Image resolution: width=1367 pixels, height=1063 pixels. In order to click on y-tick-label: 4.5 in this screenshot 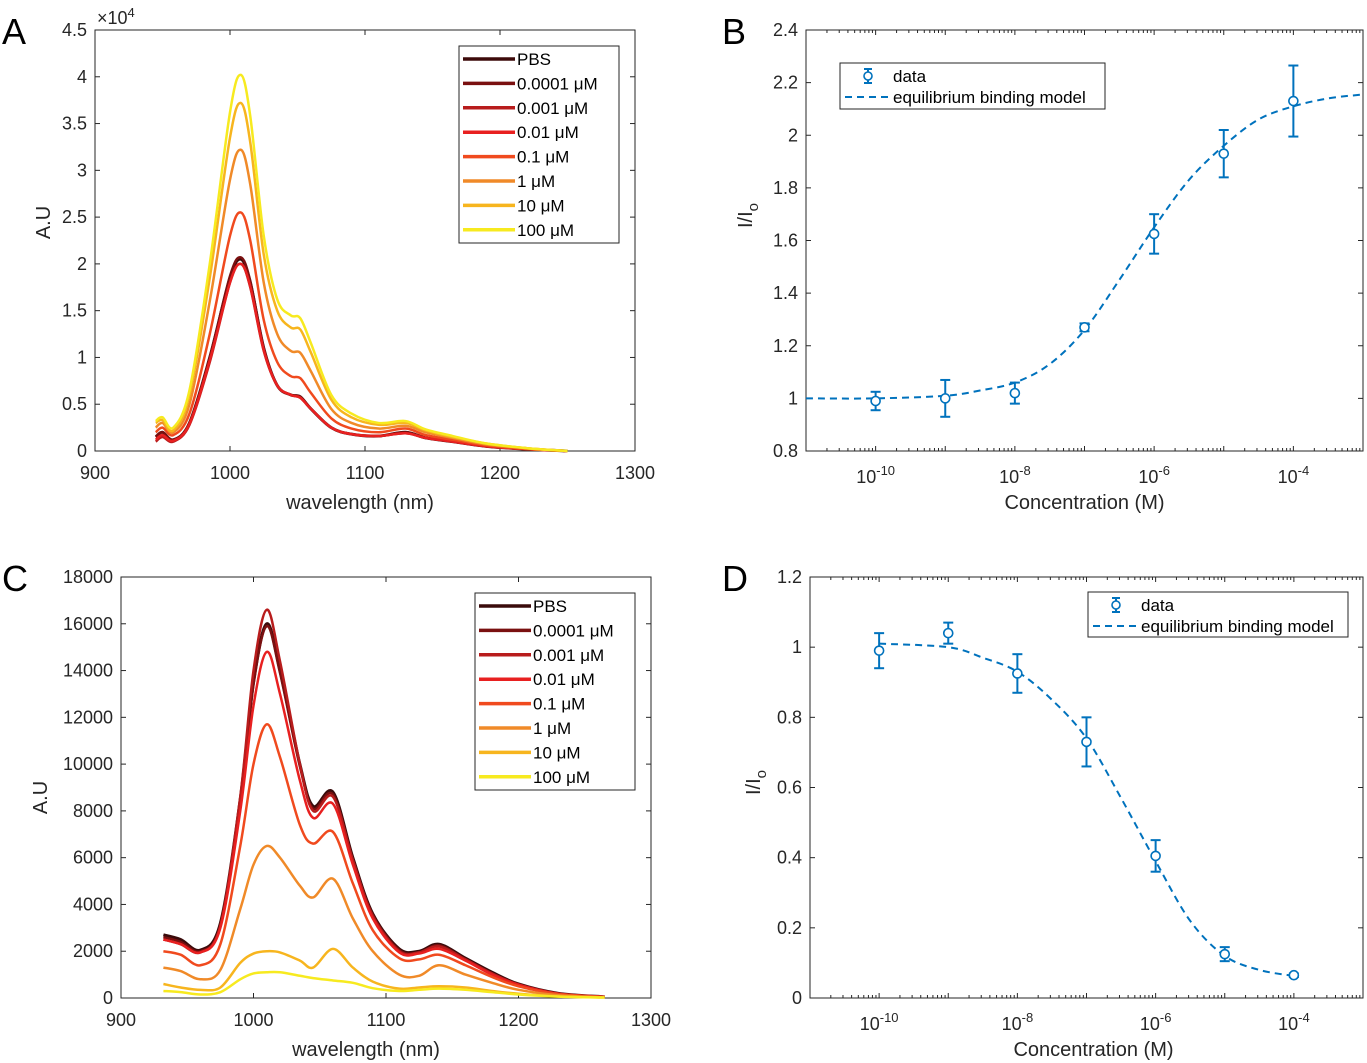, I will do `click(74, 30)`.